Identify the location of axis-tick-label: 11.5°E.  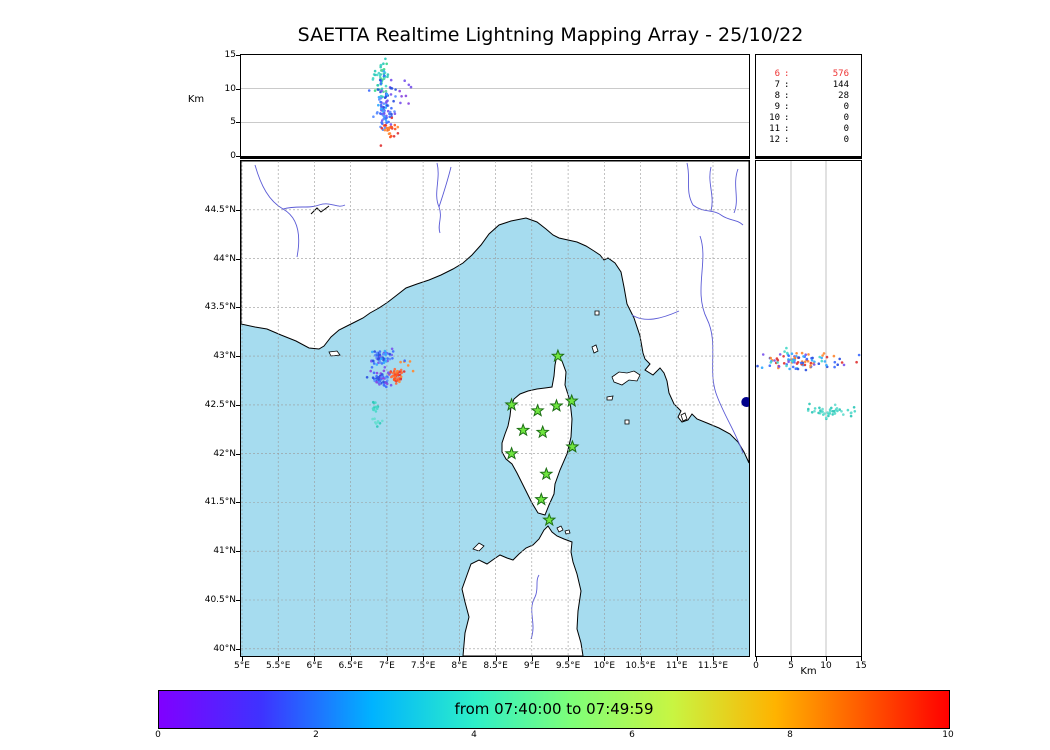
(713, 666).